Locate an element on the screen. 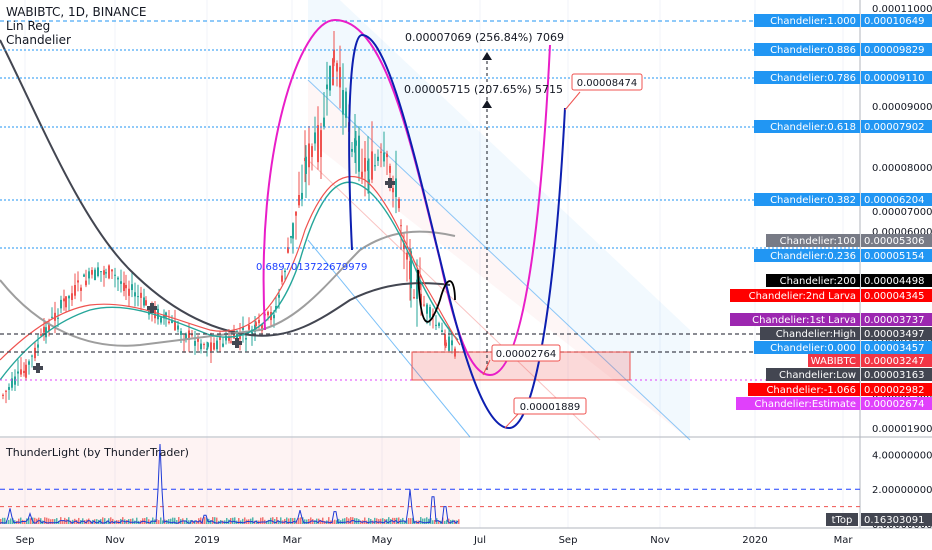 This screenshot has height=550, width=932. level-tag-label: Chandelier:0.236 is located at coordinates (813, 256).